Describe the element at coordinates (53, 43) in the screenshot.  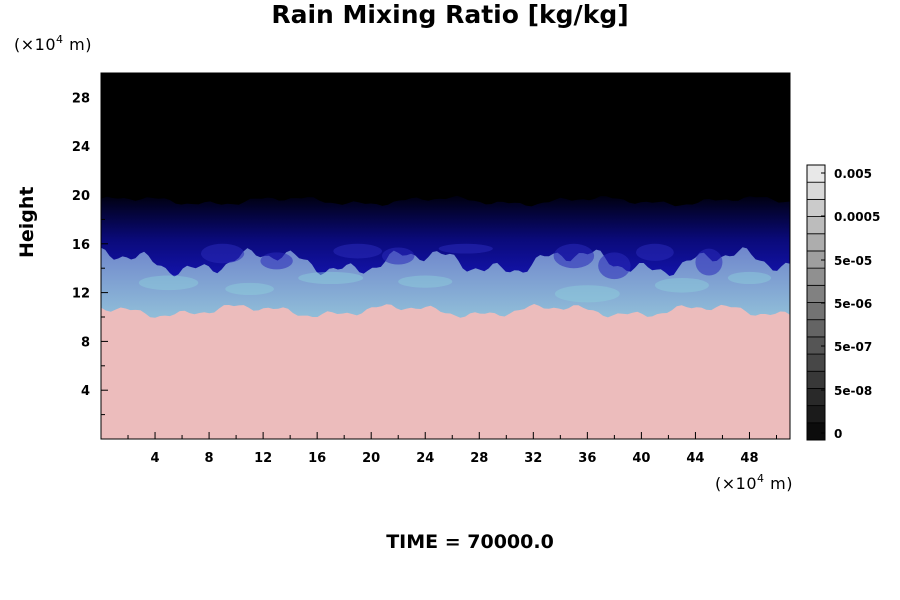
I see `y-axis-unit: (×104 m)` at that location.